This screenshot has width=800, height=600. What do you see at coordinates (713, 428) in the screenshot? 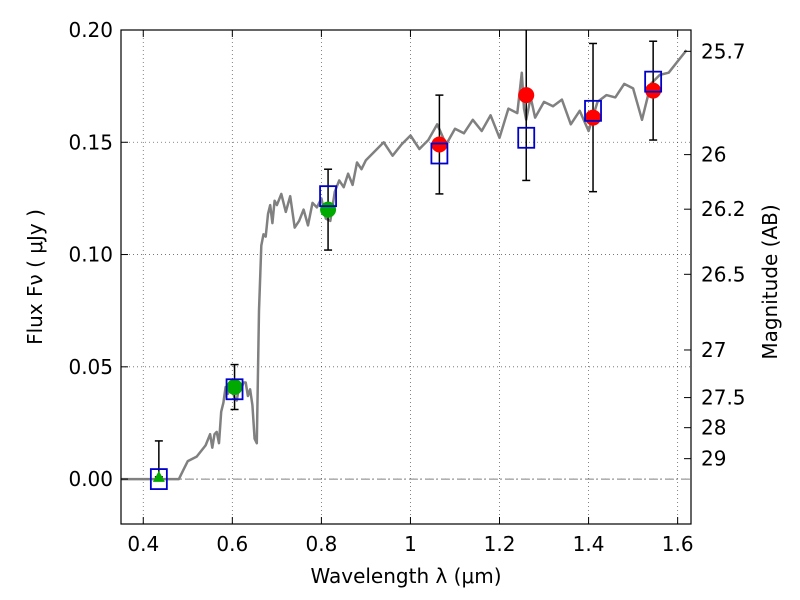
I see `right-tick-label: 28` at bounding box center [713, 428].